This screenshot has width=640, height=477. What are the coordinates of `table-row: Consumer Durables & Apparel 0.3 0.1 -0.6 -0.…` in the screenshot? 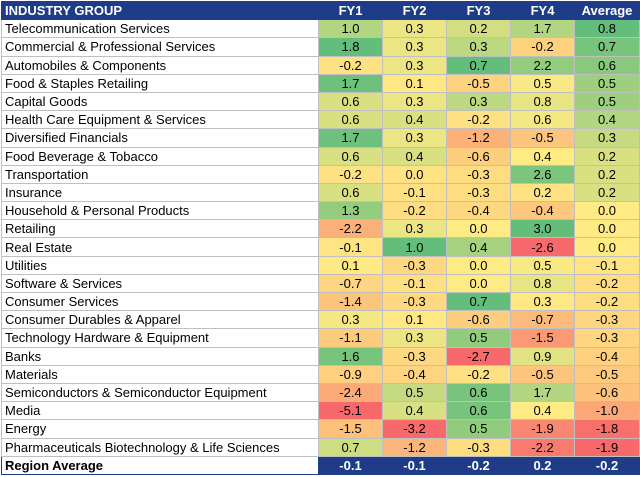 It's located at (320, 320).